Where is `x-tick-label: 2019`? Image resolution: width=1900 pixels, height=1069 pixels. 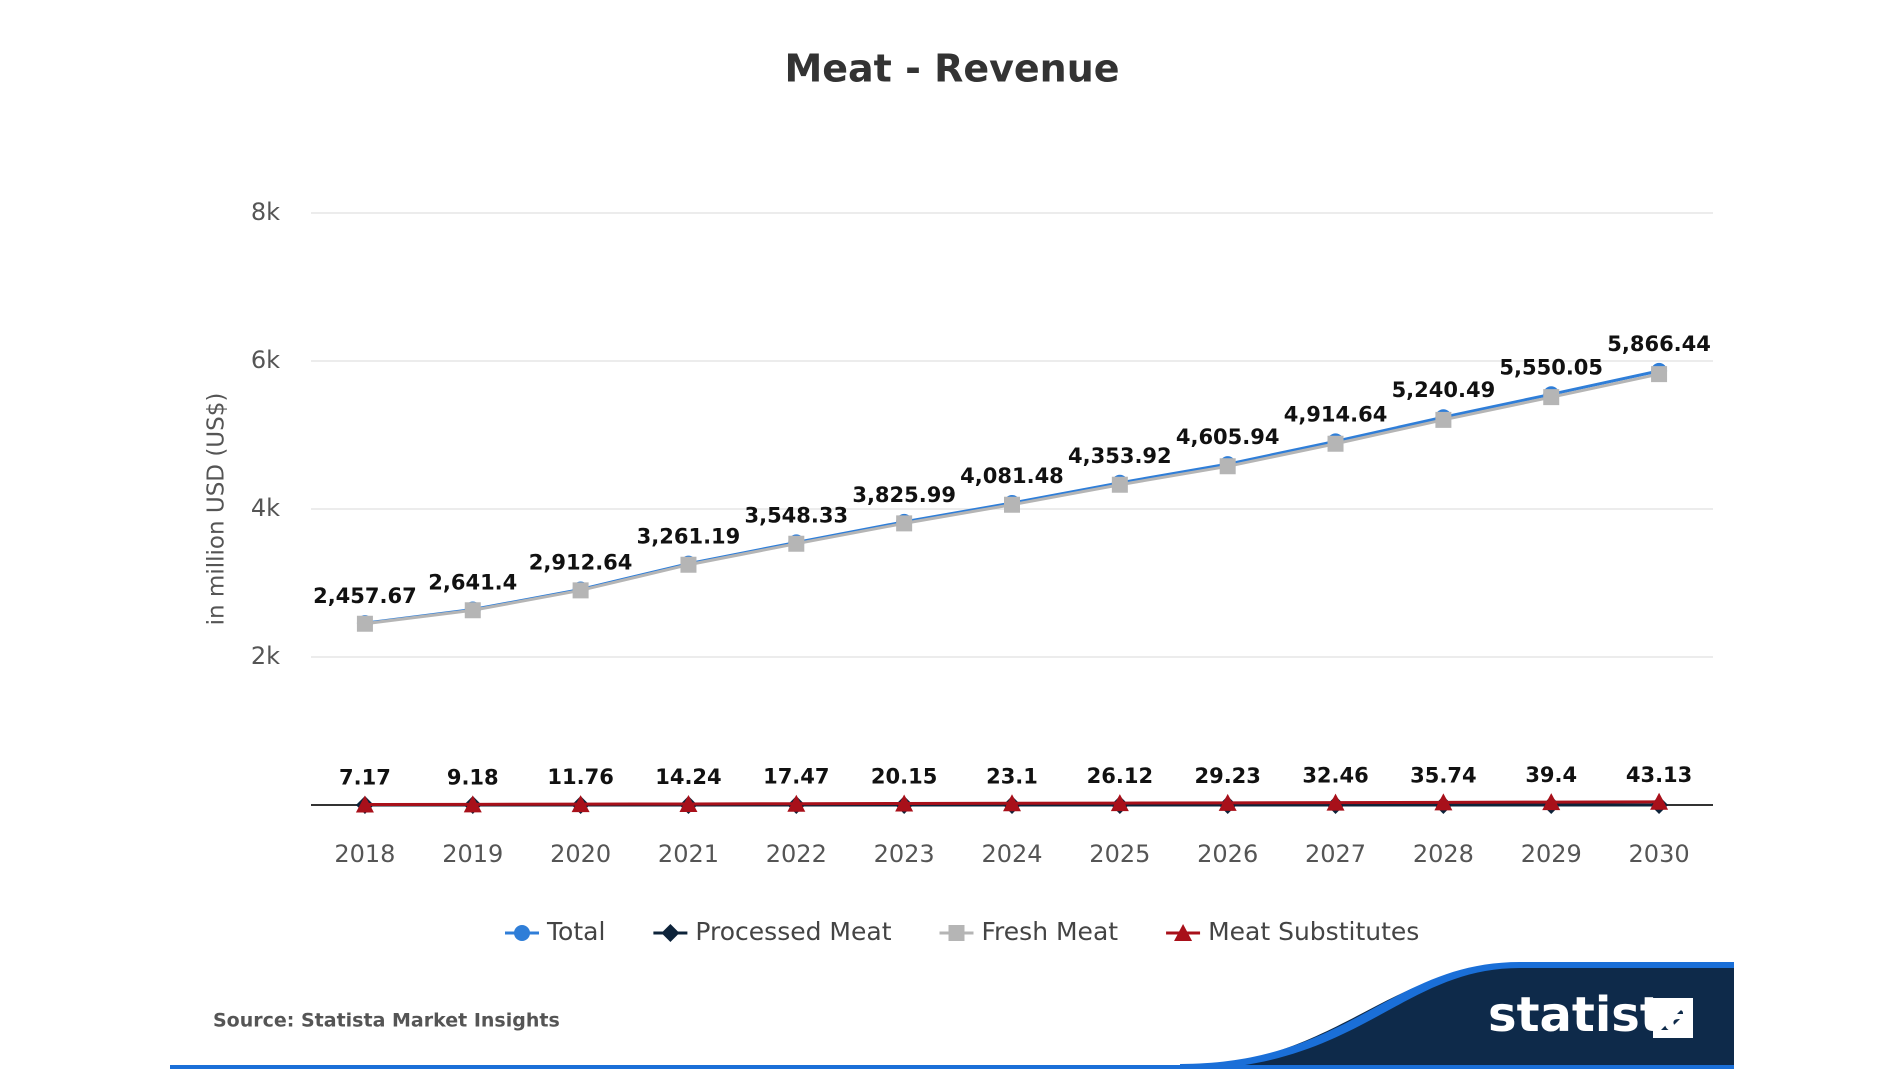
x-tick-label: 2019 is located at coordinates (472, 854).